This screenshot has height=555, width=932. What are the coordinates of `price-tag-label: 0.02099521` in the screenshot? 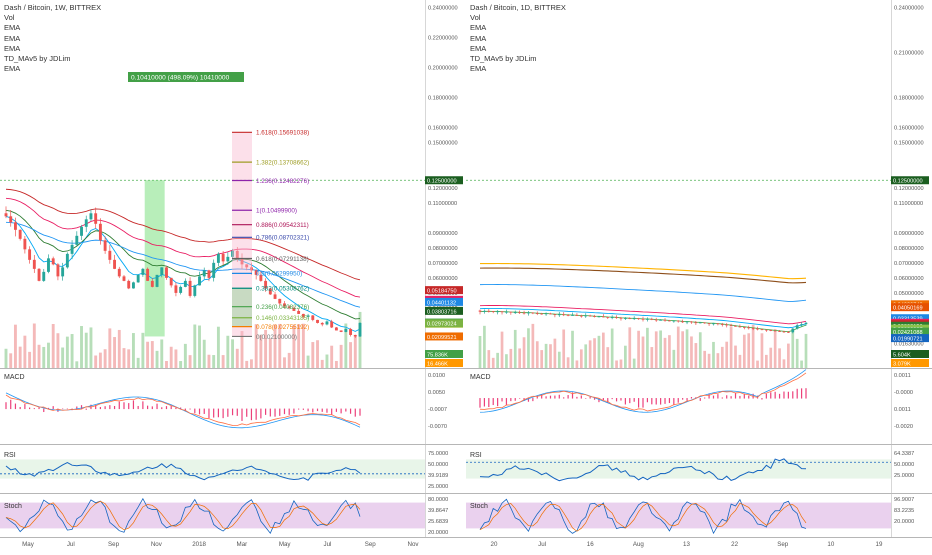 It's located at (442, 338).